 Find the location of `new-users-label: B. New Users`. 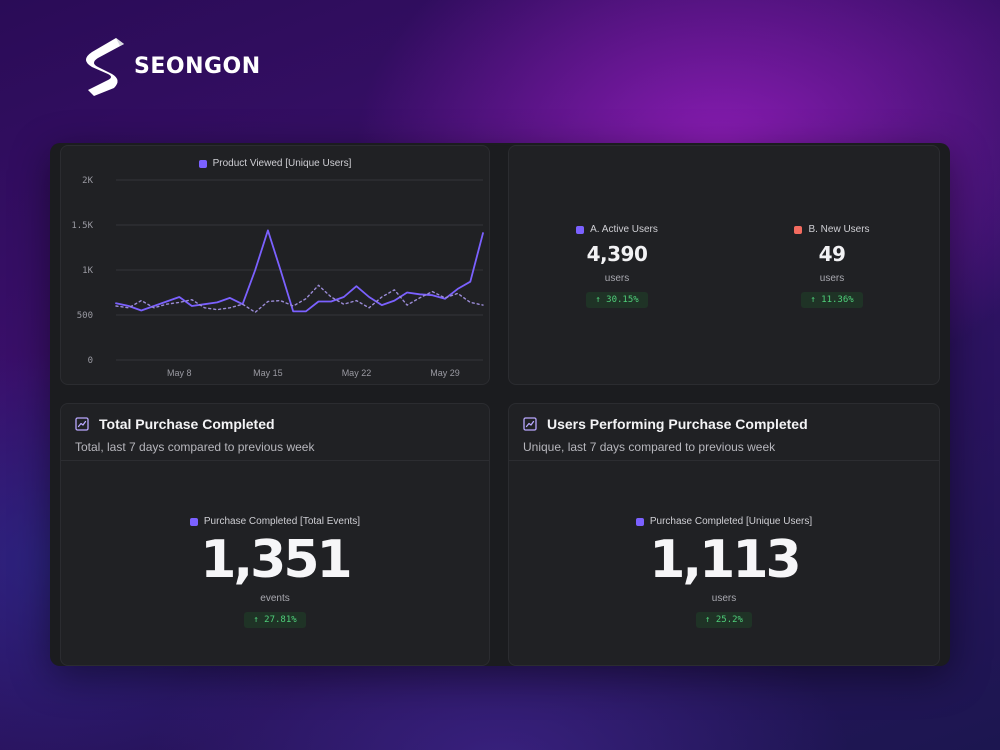

new-users-label: B. New Users is located at coordinates (839, 229).